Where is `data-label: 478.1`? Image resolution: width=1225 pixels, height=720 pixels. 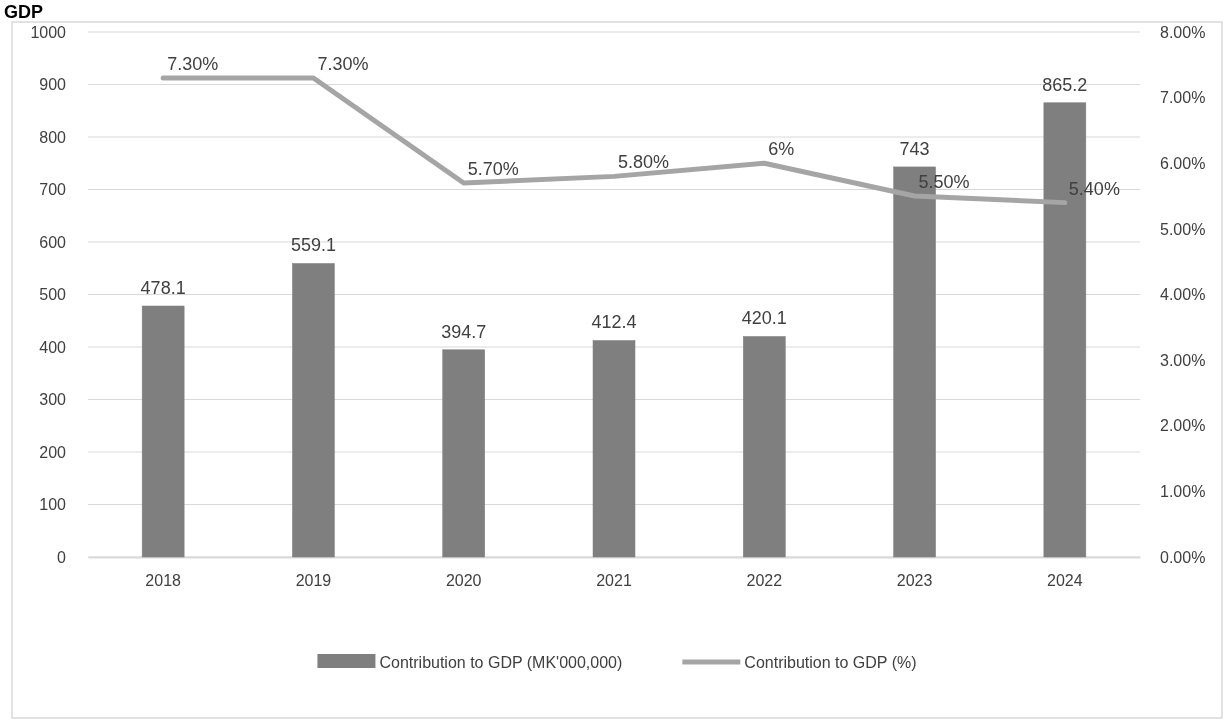 data-label: 478.1 is located at coordinates (163, 288).